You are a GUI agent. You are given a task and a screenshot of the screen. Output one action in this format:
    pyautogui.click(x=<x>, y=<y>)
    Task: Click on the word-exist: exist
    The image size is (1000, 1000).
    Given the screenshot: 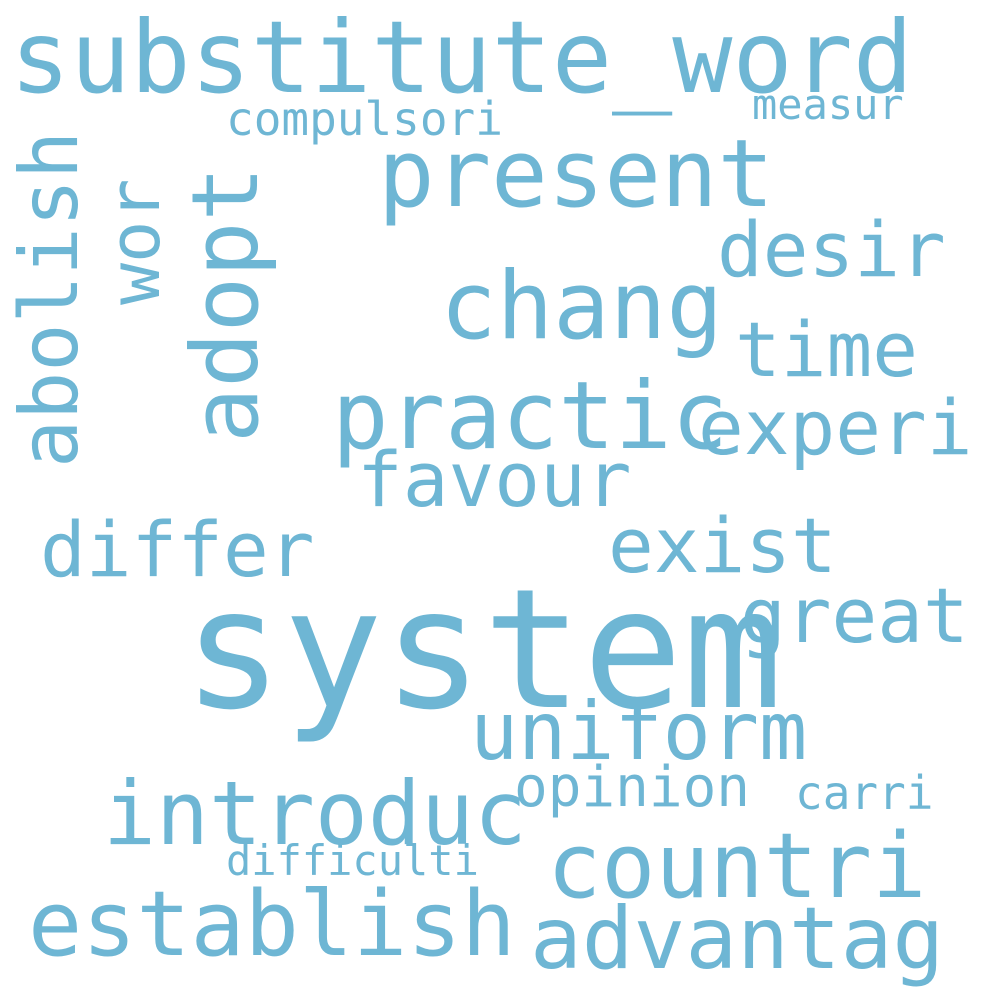 What is the action you would take?
    pyautogui.click(x=722, y=545)
    